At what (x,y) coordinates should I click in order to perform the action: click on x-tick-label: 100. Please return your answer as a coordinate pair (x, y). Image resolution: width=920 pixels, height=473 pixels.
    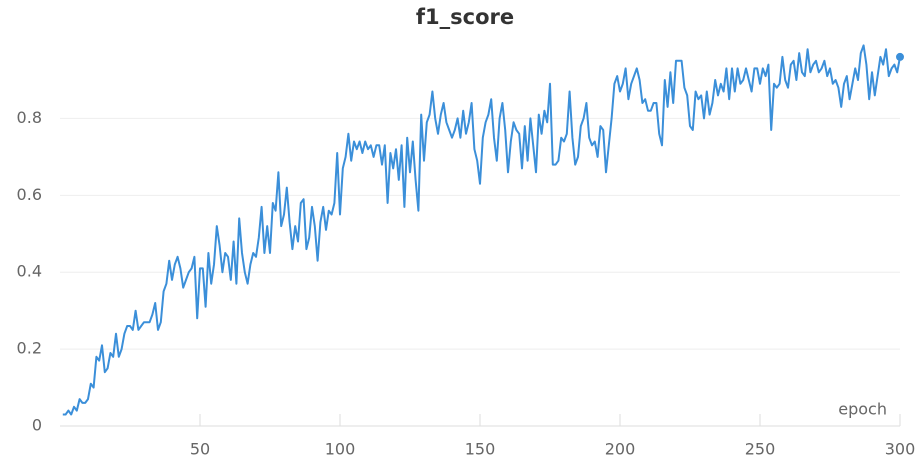
    Looking at the image, I should click on (340, 449).